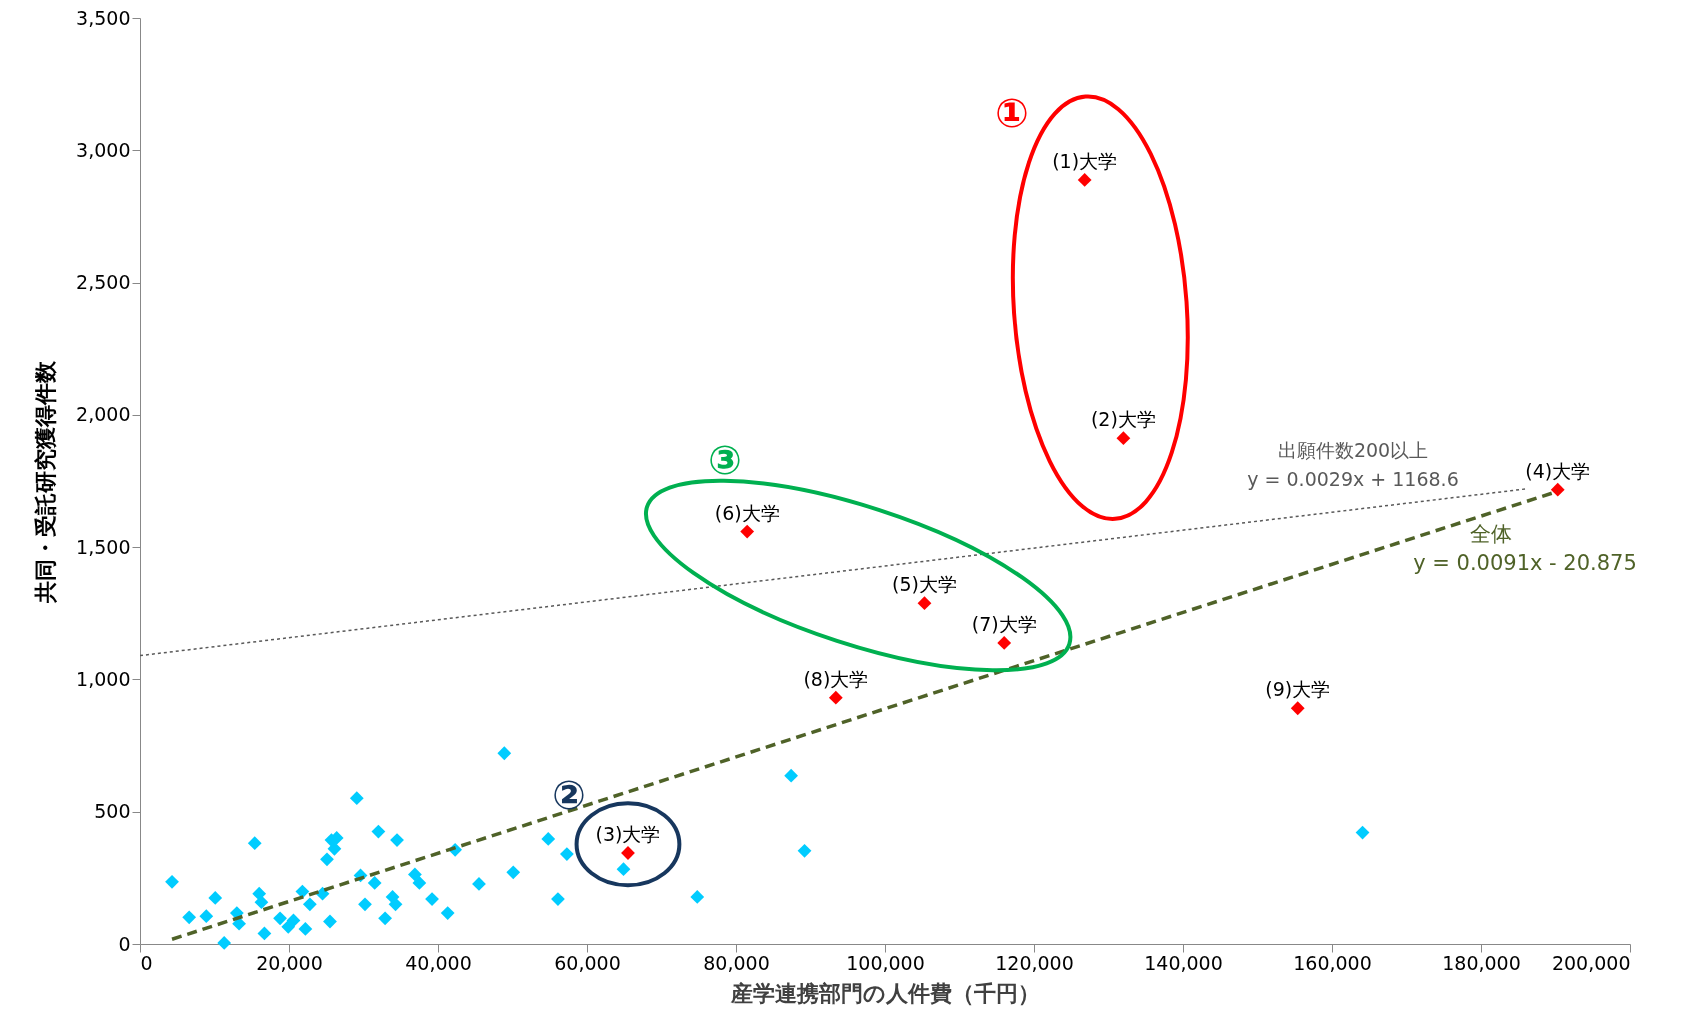  What do you see at coordinates (569, 795) in the screenshot?
I see `annotation: ②` at bounding box center [569, 795].